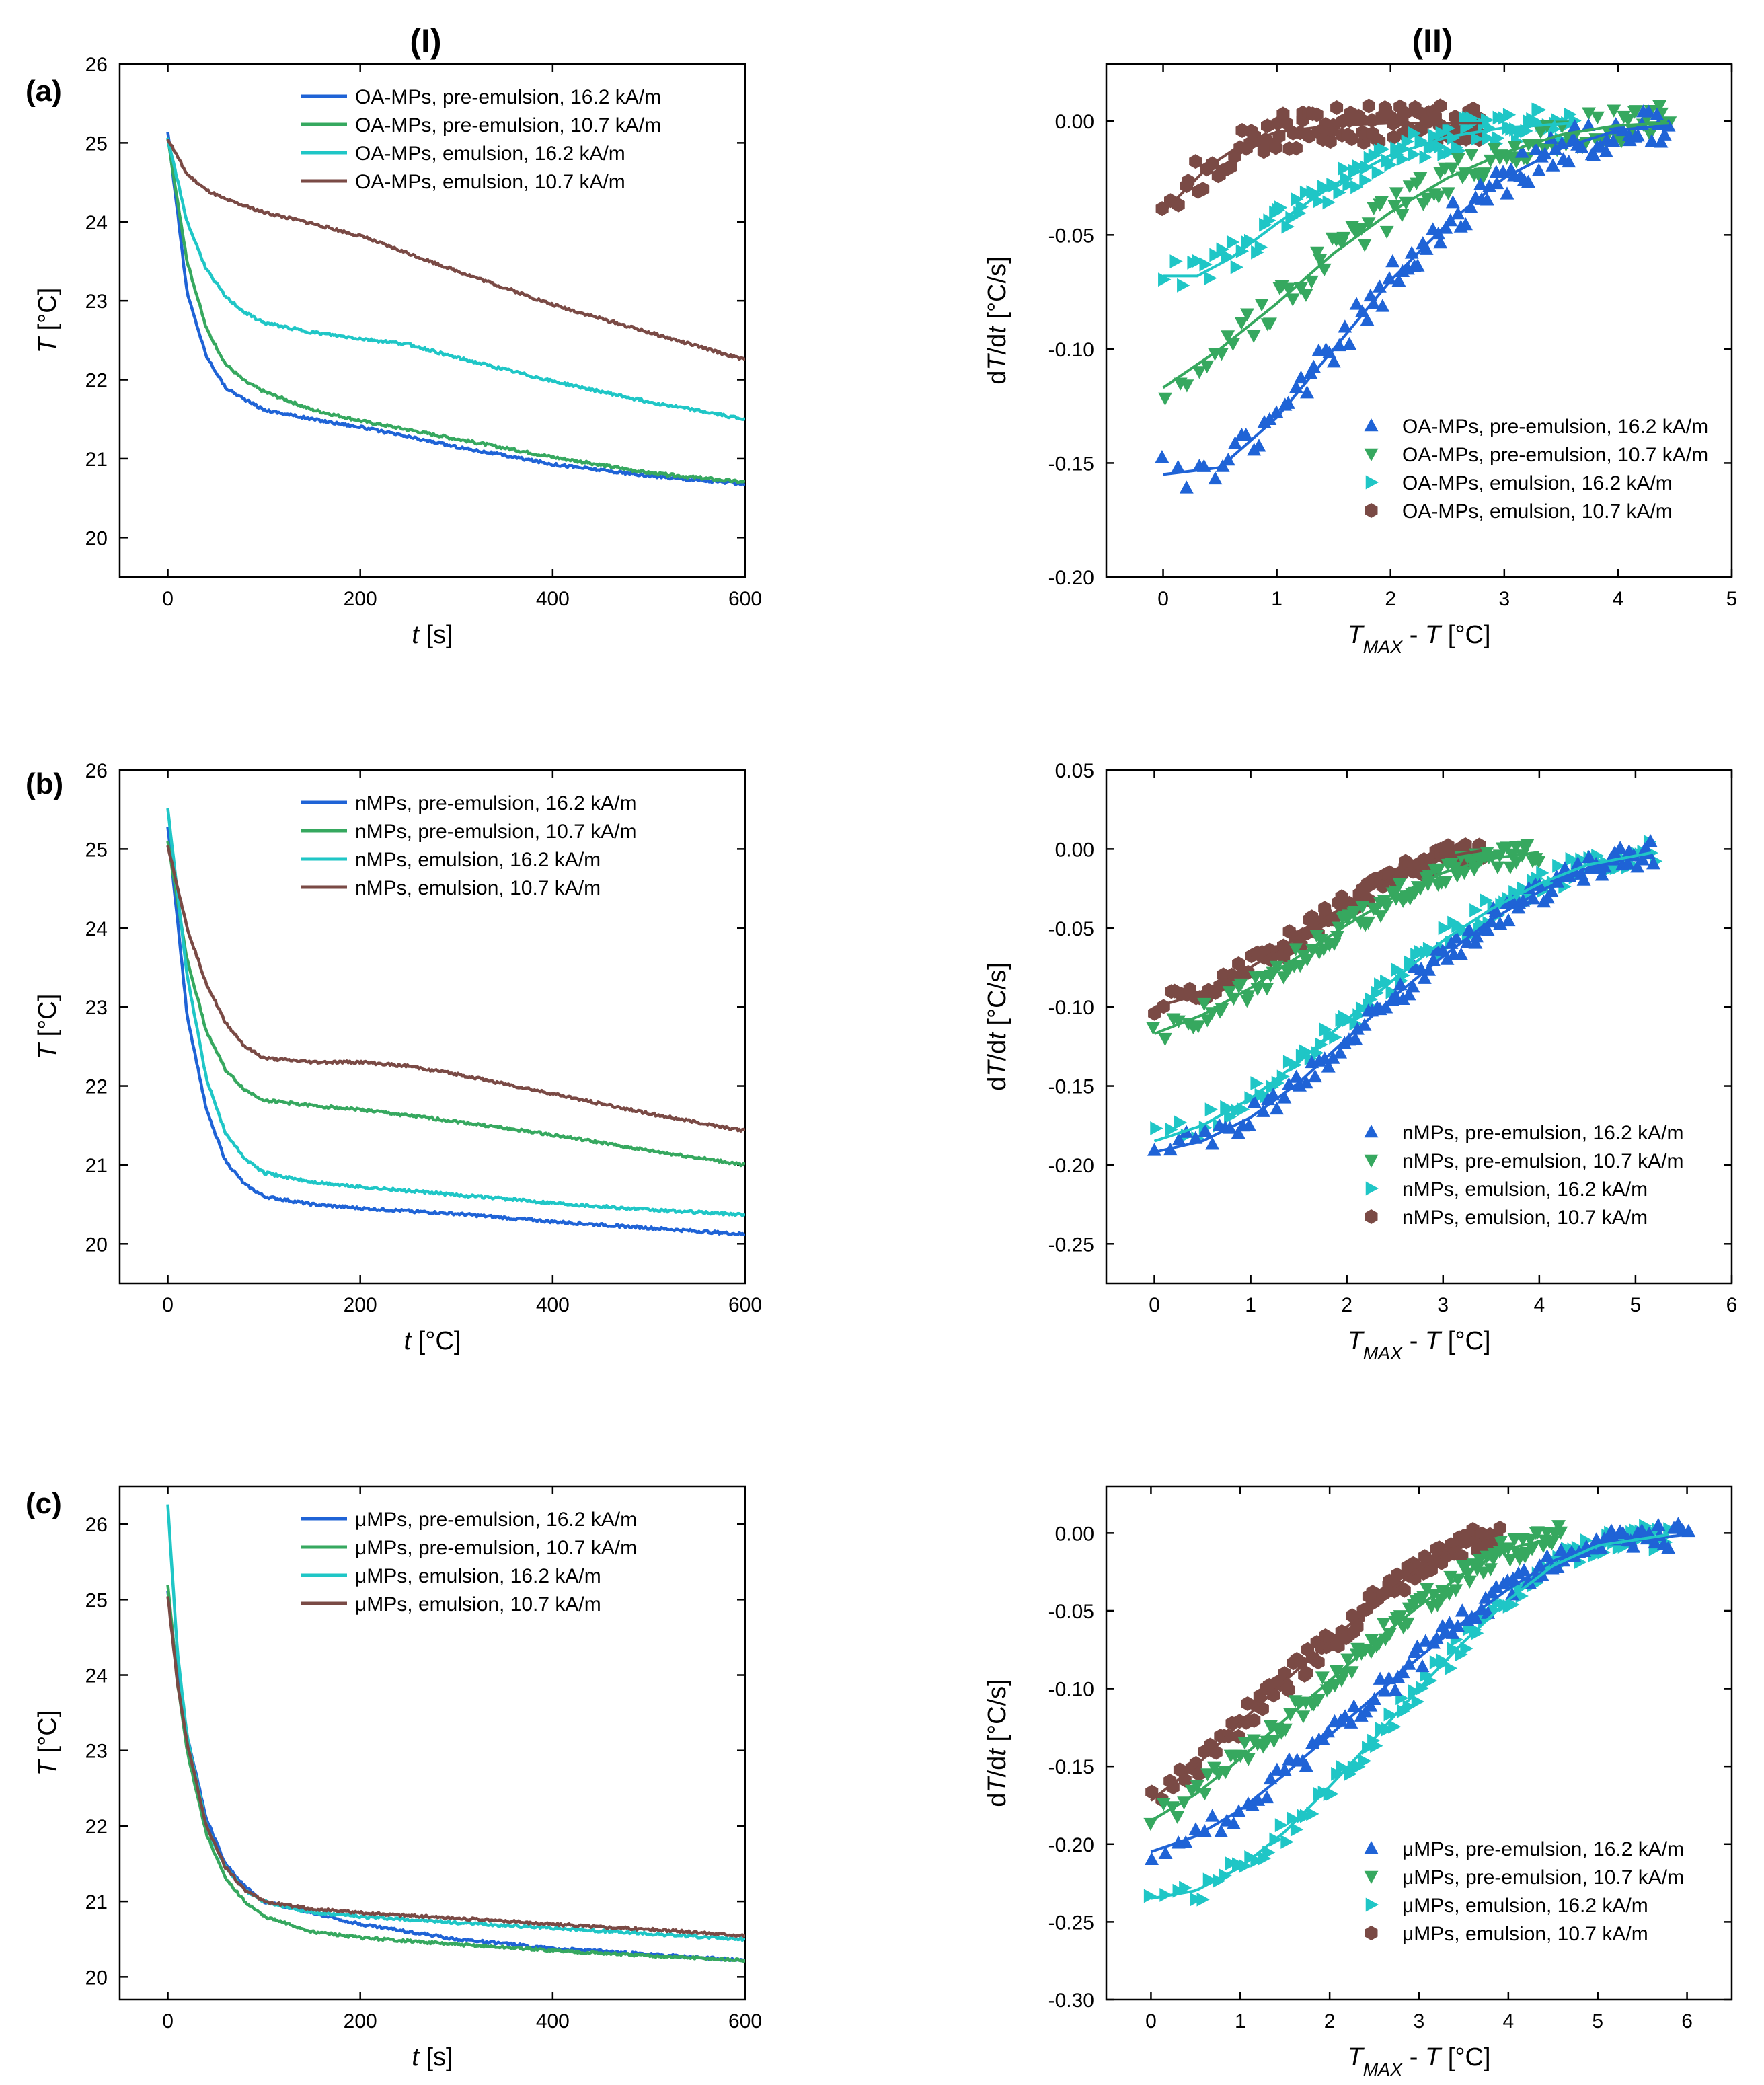 The width and height of the screenshot is (1764, 2085). What do you see at coordinates (508, 97) in the screenshot?
I see `legend-entry: OA-MPs, pre-emulsion, 16.2 kA/m` at bounding box center [508, 97].